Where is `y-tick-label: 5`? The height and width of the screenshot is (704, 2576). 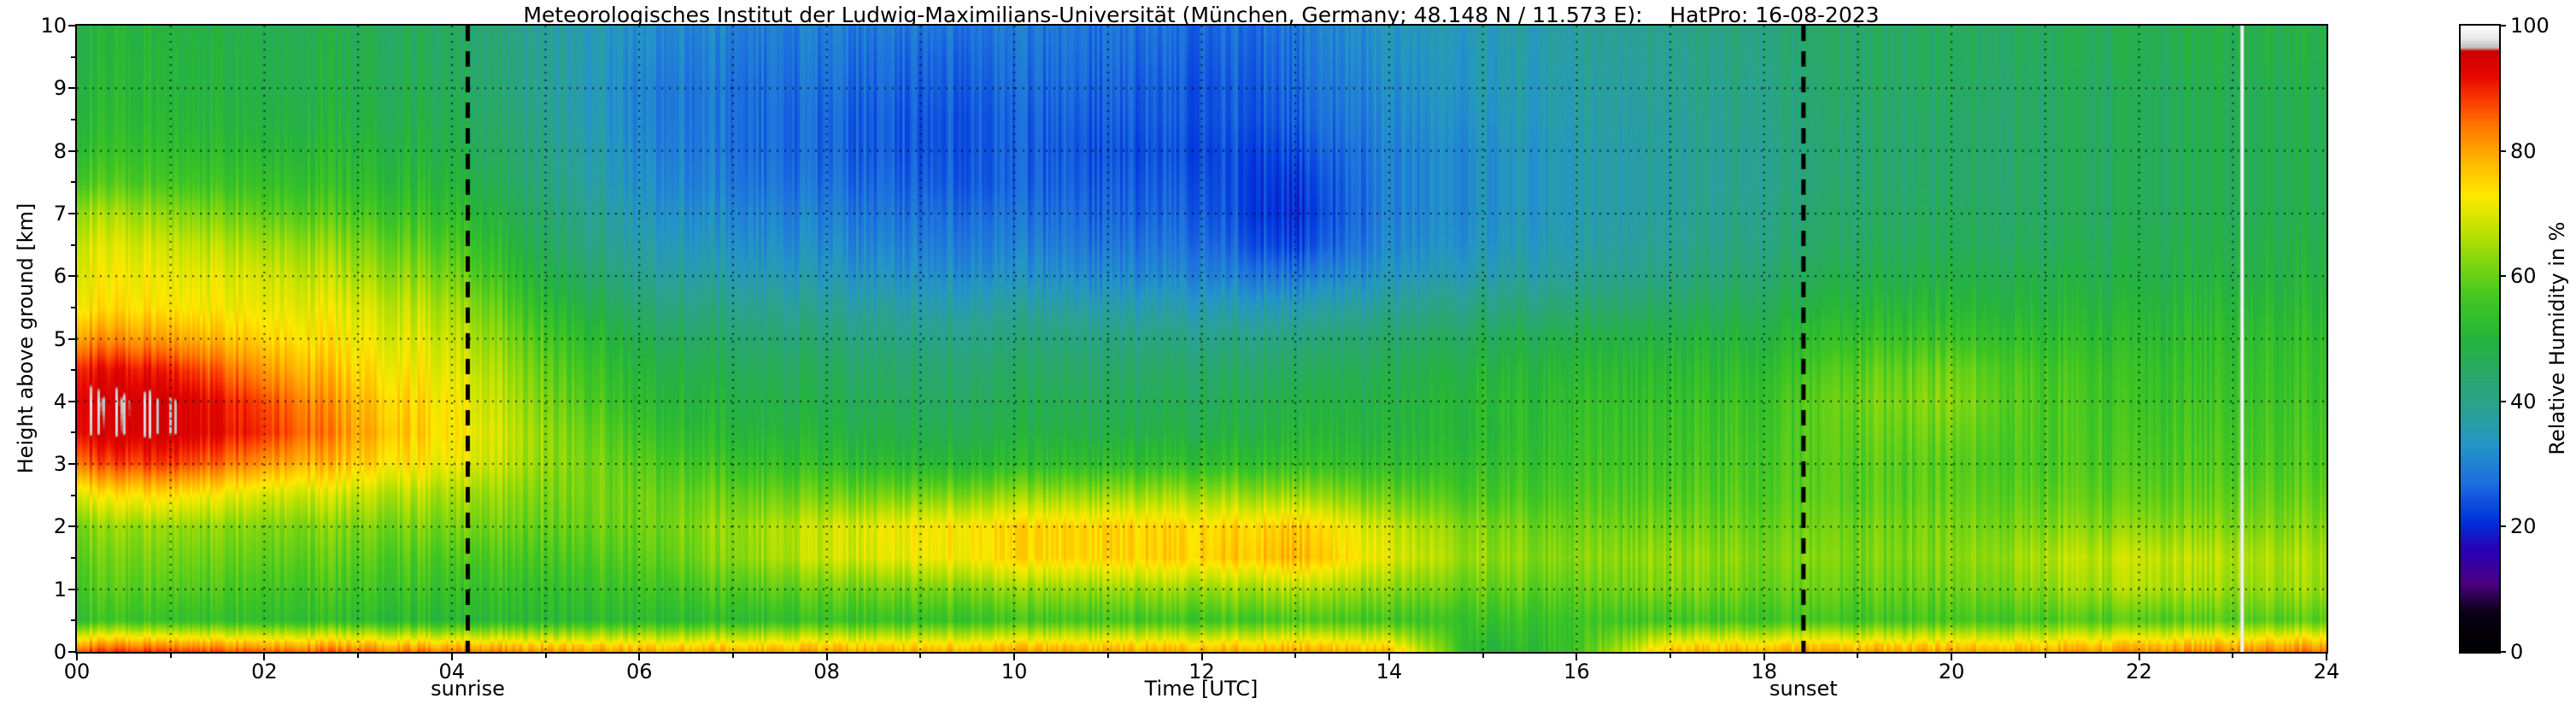 y-tick-label: 5 is located at coordinates (60, 338).